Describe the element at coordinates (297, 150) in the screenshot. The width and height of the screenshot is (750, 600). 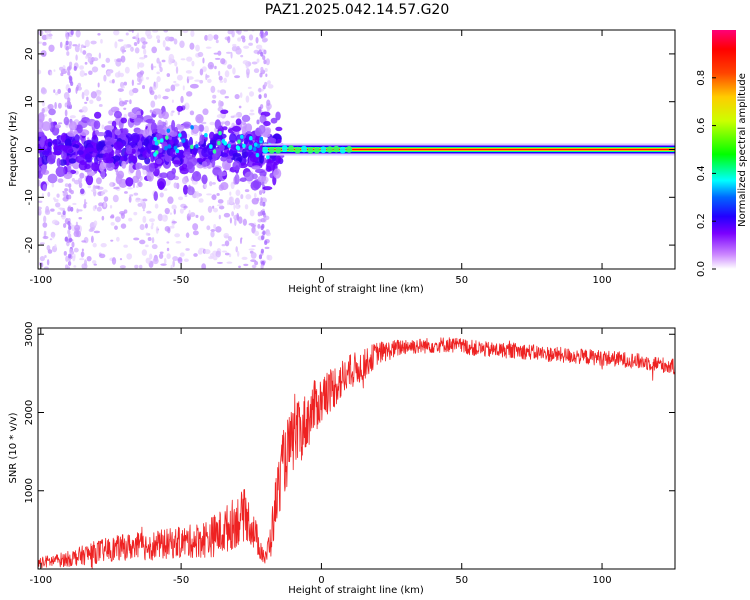
I see `spectrogram-ridge-blob` at that location.